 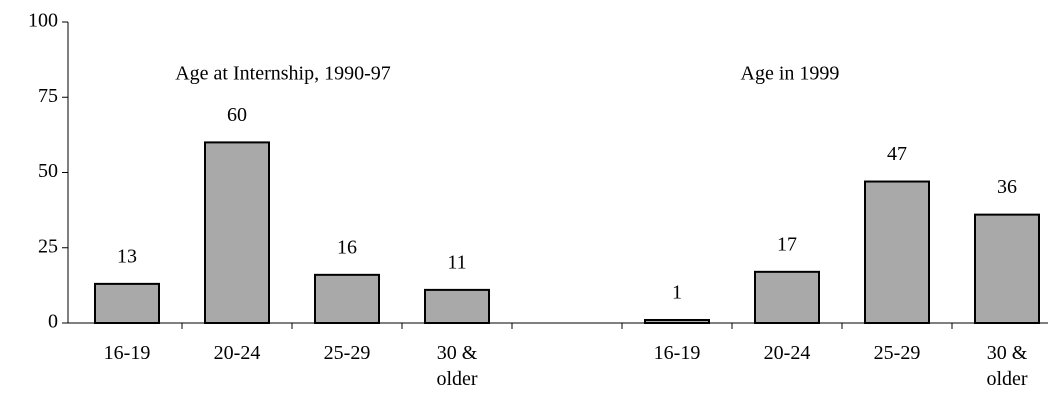 I want to click on y-tick-label: 0, so click(x=53, y=322).